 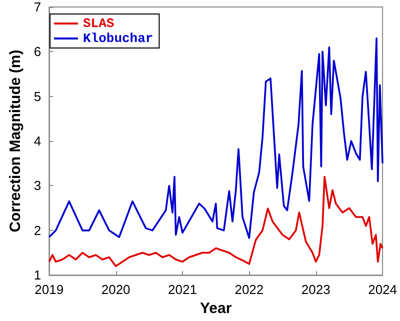 What do you see at coordinates (38, 7) in the screenshot?
I see `y-tick-label: 7` at bounding box center [38, 7].